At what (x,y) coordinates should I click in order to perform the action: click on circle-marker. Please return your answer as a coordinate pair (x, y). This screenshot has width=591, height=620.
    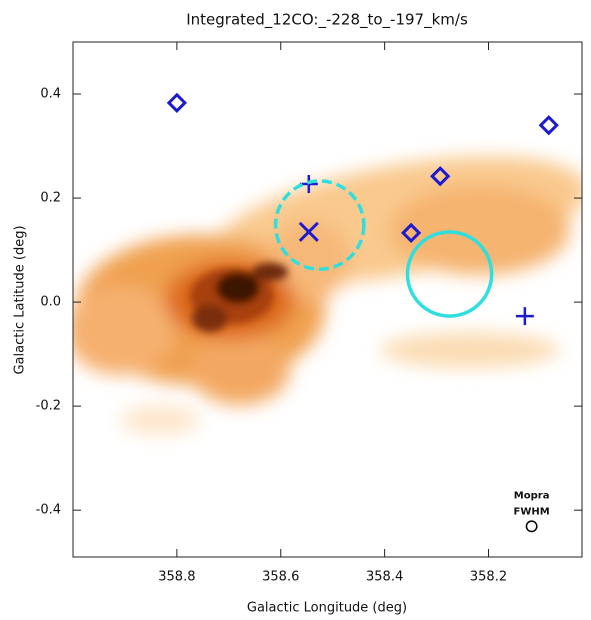
    Looking at the image, I should click on (449, 274).